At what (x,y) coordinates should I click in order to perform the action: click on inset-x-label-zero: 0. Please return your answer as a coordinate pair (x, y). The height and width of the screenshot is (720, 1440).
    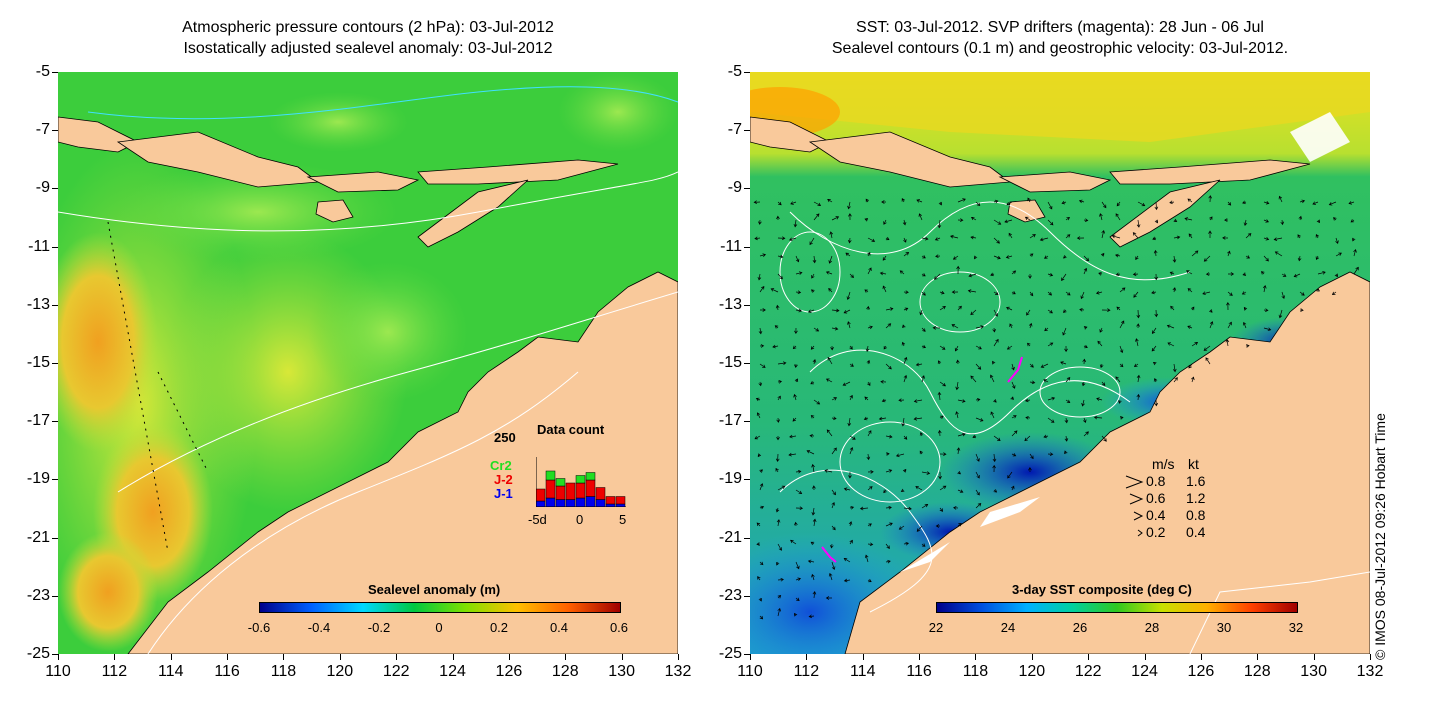
    Looking at the image, I should click on (580, 519).